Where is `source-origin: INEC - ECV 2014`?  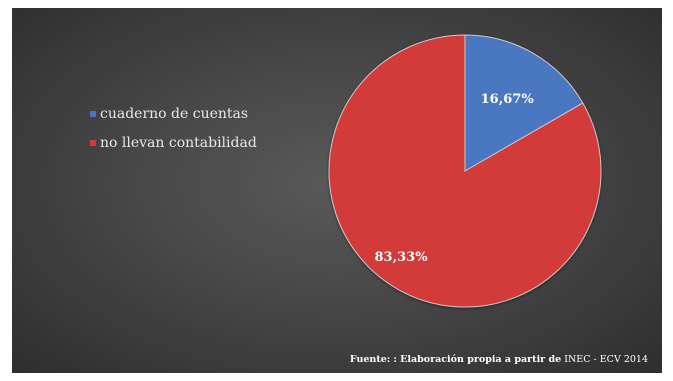
source-origin: INEC - ECV 2014 is located at coordinates (606, 359).